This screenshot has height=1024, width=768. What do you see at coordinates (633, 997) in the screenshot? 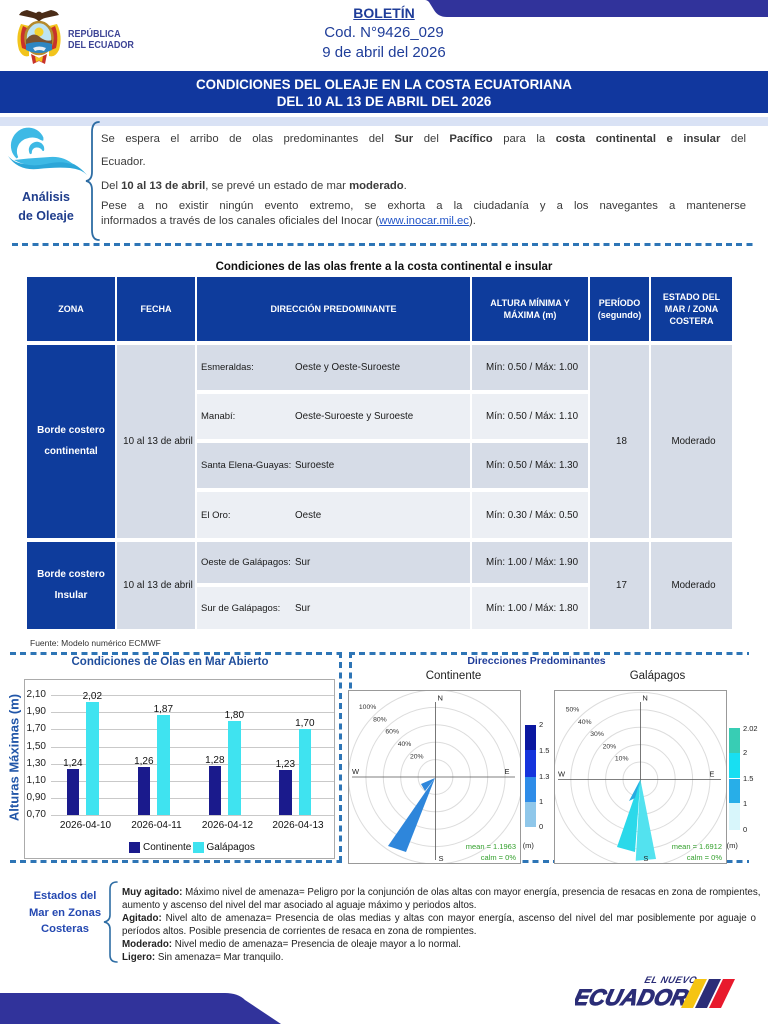
I see `svg-text: ECUADOR` at bounding box center [633, 997].